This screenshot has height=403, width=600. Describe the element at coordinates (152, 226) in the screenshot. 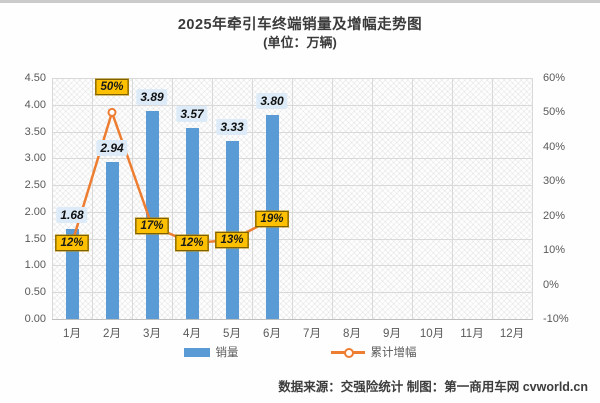

I see `growth-label-3月: 17%` at that location.